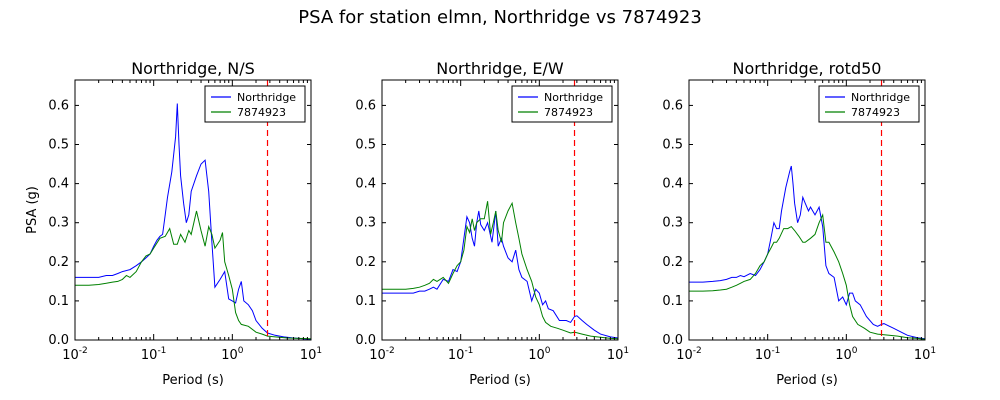 The image size is (1000, 400). I want to click on y-axis-label: PSA (g), so click(32, 210).